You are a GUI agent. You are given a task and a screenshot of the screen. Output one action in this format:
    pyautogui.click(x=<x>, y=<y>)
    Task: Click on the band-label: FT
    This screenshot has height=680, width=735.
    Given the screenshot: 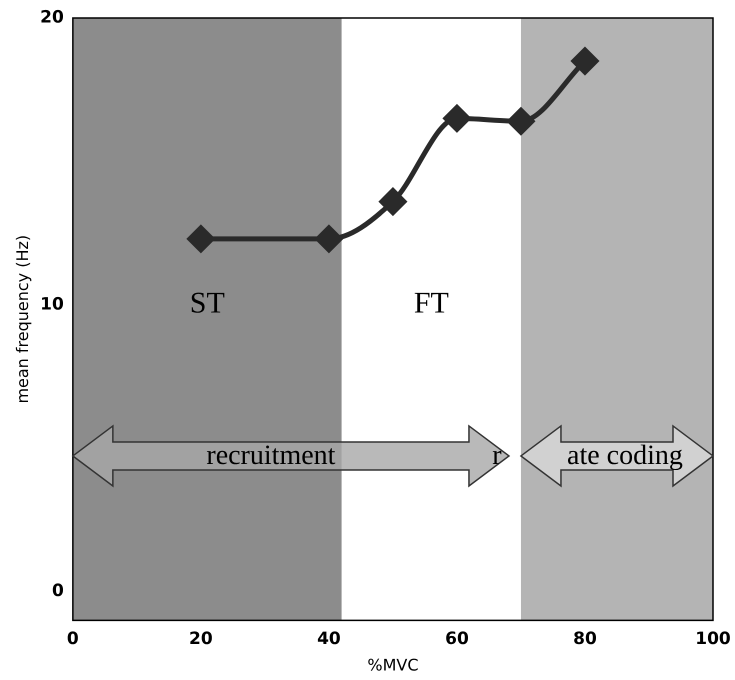 What is the action you would take?
    pyautogui.click(x=431, y=303)
    